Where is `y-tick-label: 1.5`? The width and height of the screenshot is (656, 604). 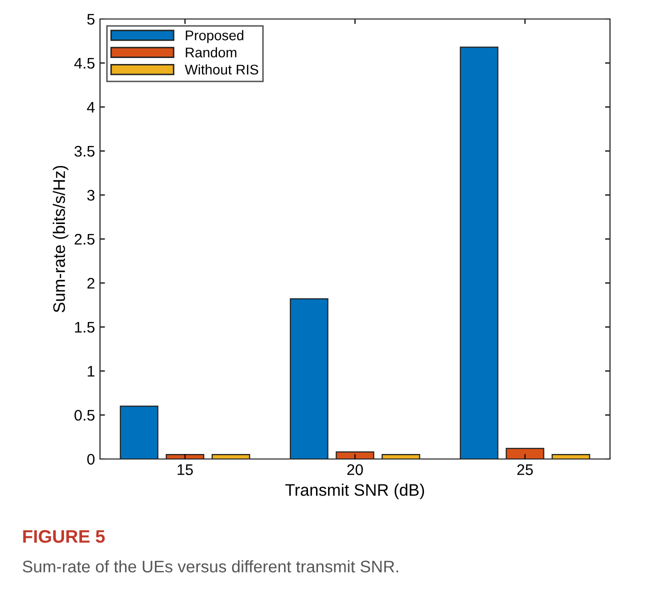
y-tick-label: 1.5 is located at coordinates (84, 327).